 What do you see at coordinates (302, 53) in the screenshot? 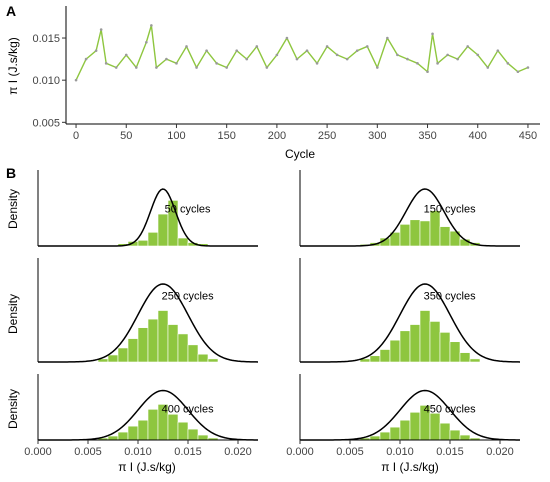
I see `panel-a-series` at bounding box center [302, 53].